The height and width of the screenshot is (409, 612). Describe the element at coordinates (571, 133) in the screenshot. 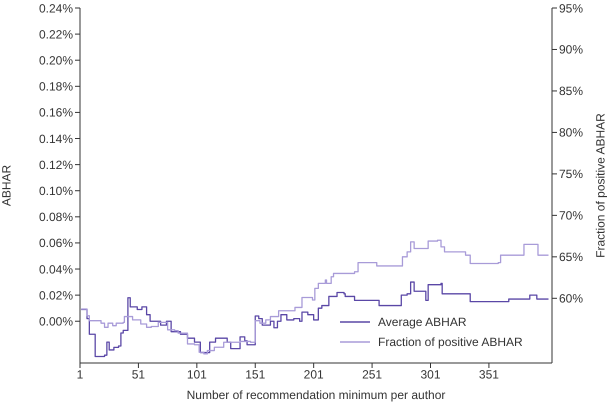

I see `y2-tick-label: 80%` at that location.